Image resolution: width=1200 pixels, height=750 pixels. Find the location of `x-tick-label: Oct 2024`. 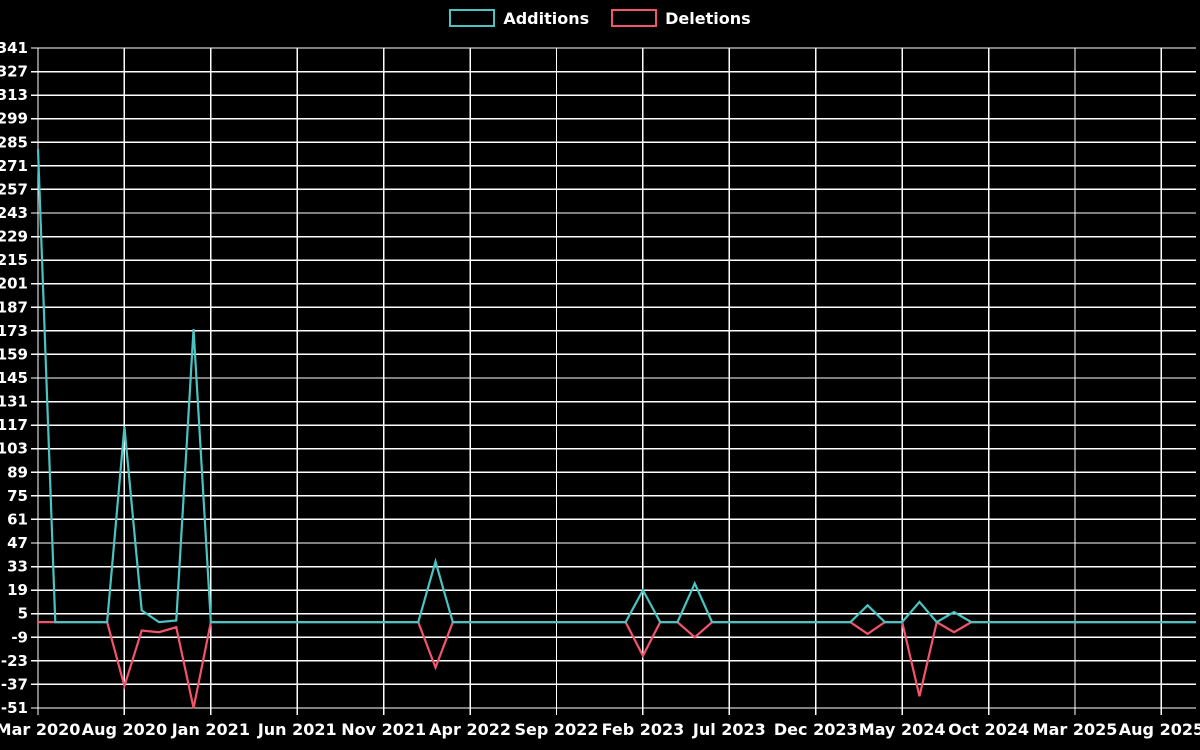

x-tick-label: Oct 2024 is located at coordinates (988, 729).